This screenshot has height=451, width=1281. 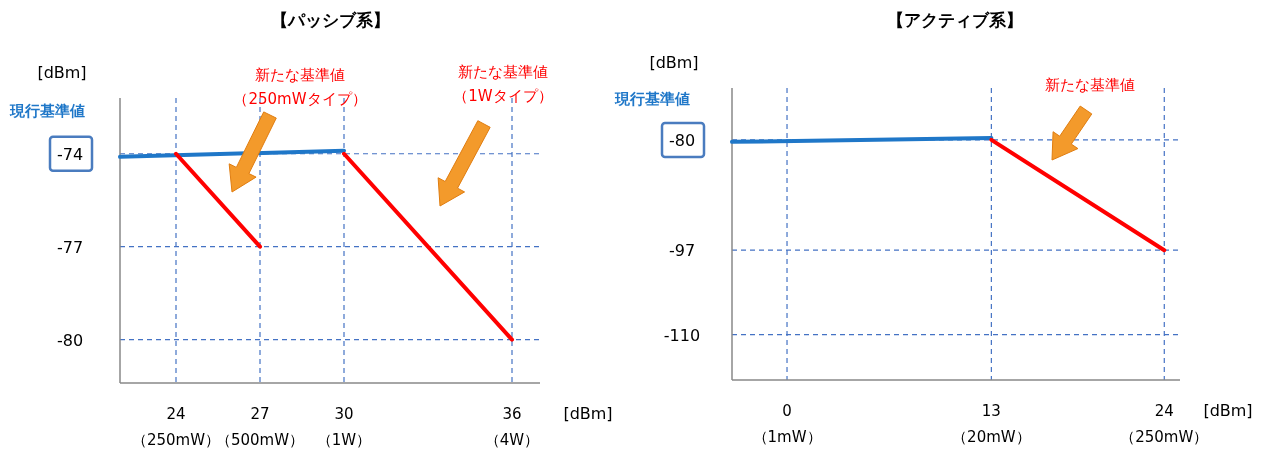 I want to click on text: （250mW）, so click(x=1164, y=437).